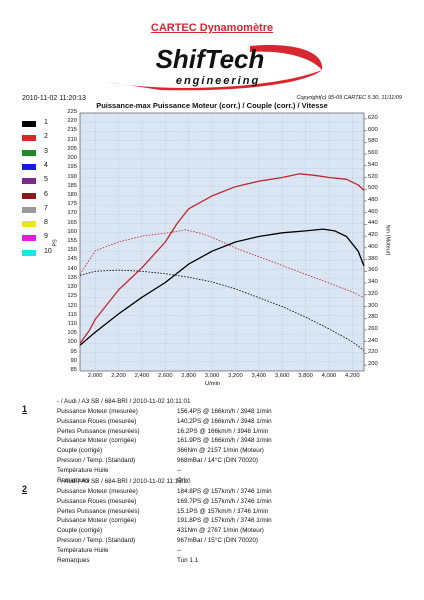  What do you see at coordinates (387, 240) in the screenshot?
I see `y2-axis-label: Nm (Moteur)` at bounding box center [387, 240].